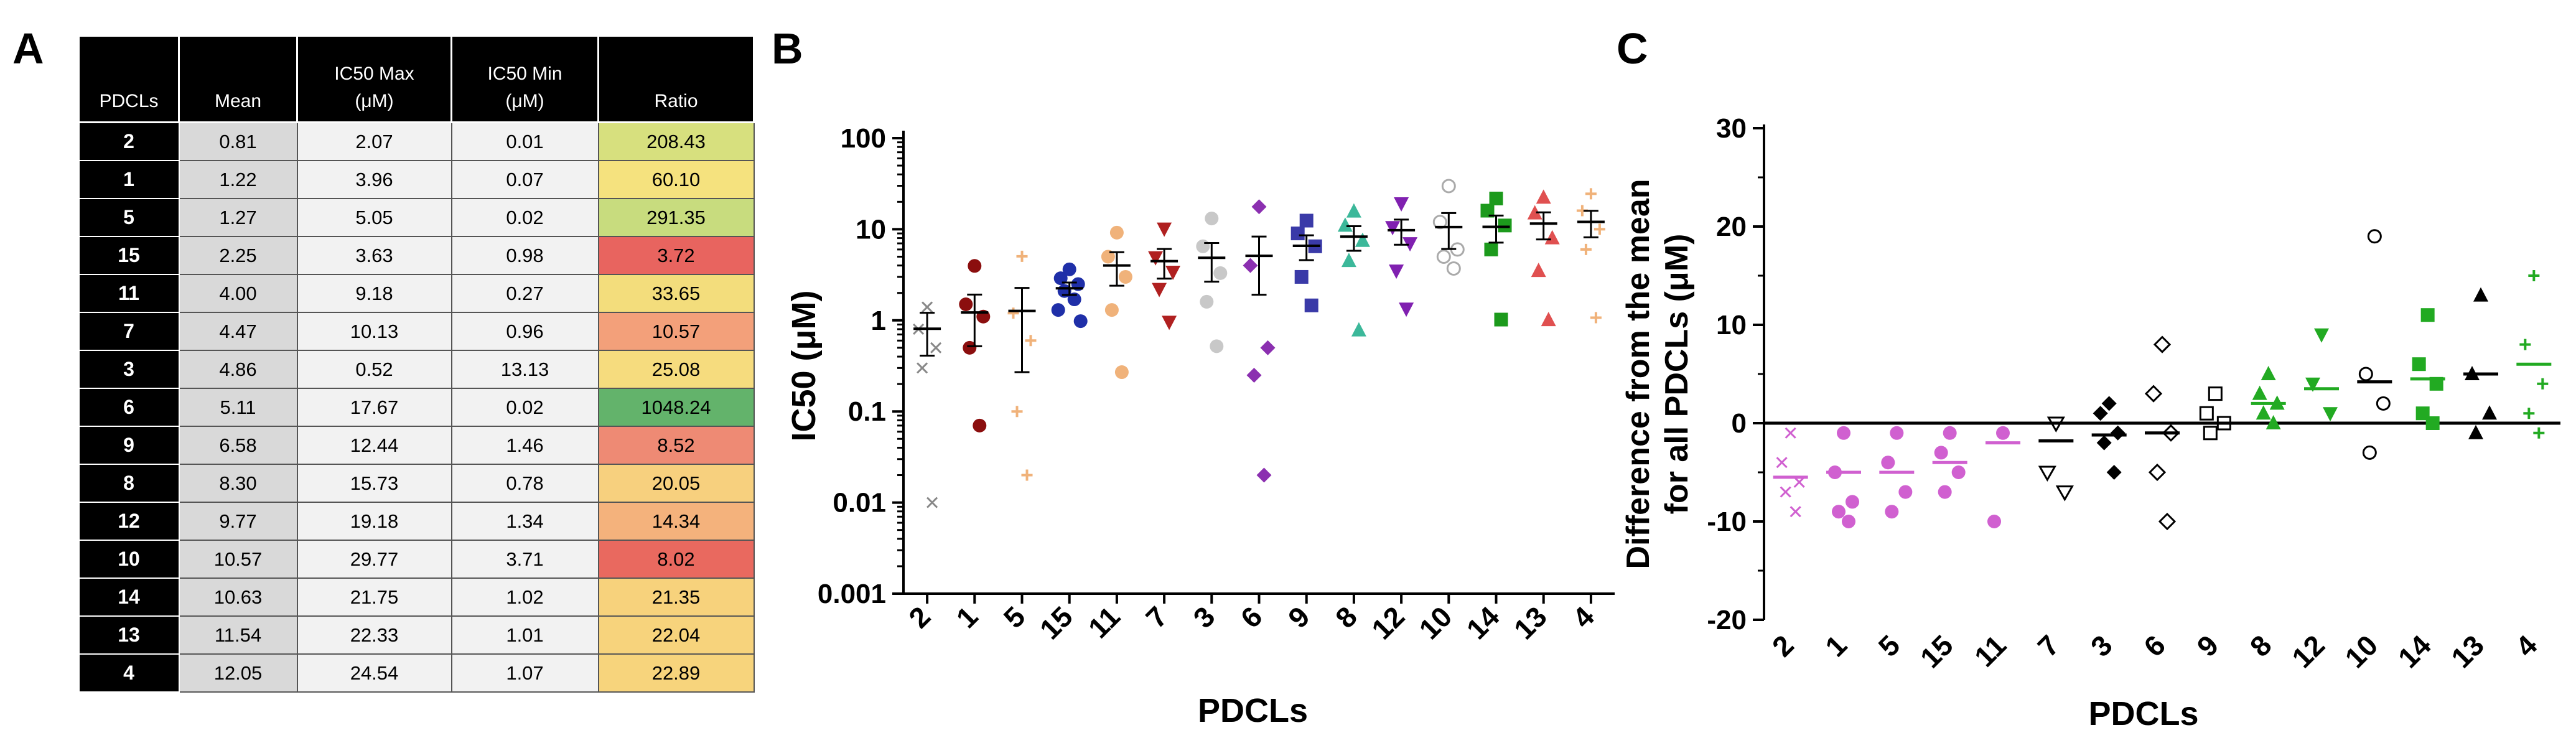 This screenshot has height=748, width=2576. What do you see at coordinates (238, 521) in the screenshot?
I see `table-cell-mean: 9.77` at bounding box center [238, 521].